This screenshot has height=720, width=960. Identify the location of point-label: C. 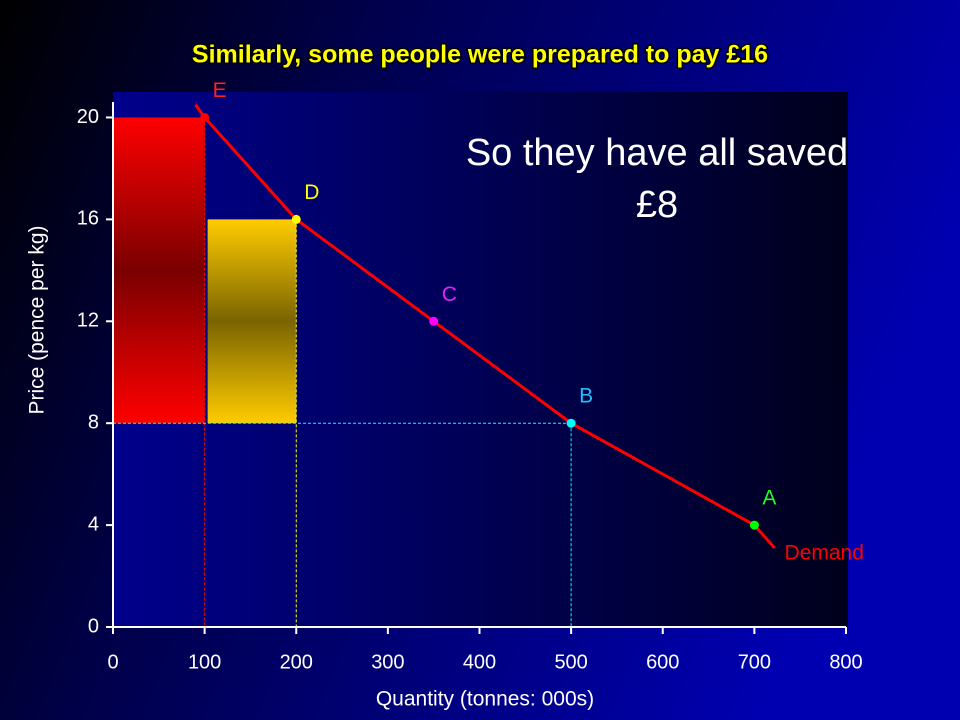
(449, 294).